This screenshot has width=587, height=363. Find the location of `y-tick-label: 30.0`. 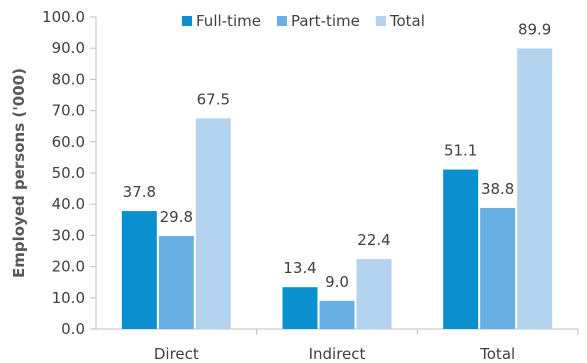

y-tick-label: 30.0 is located at coordinates (68, 235).